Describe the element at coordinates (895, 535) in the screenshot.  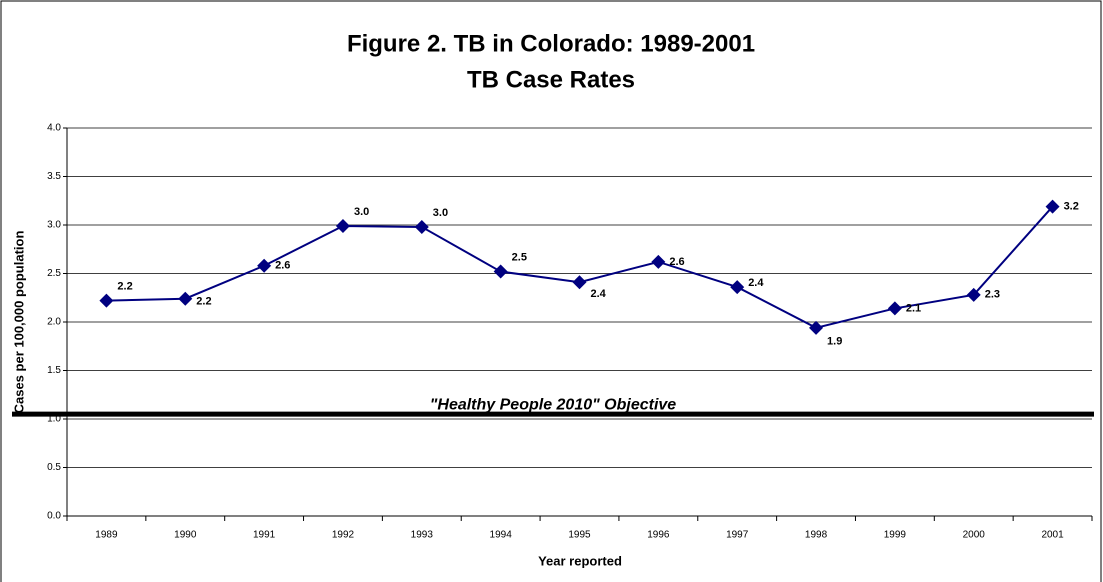
I see `x-tick-label: 1999` at that location.